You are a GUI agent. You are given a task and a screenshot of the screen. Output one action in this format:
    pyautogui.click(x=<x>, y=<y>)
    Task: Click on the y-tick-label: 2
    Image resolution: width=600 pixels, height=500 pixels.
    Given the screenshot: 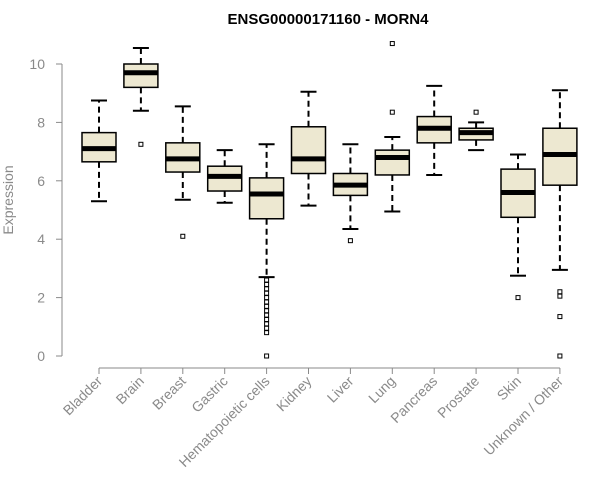 What is the action you would take?
    pyautogui.click(x=41, y=298)
    